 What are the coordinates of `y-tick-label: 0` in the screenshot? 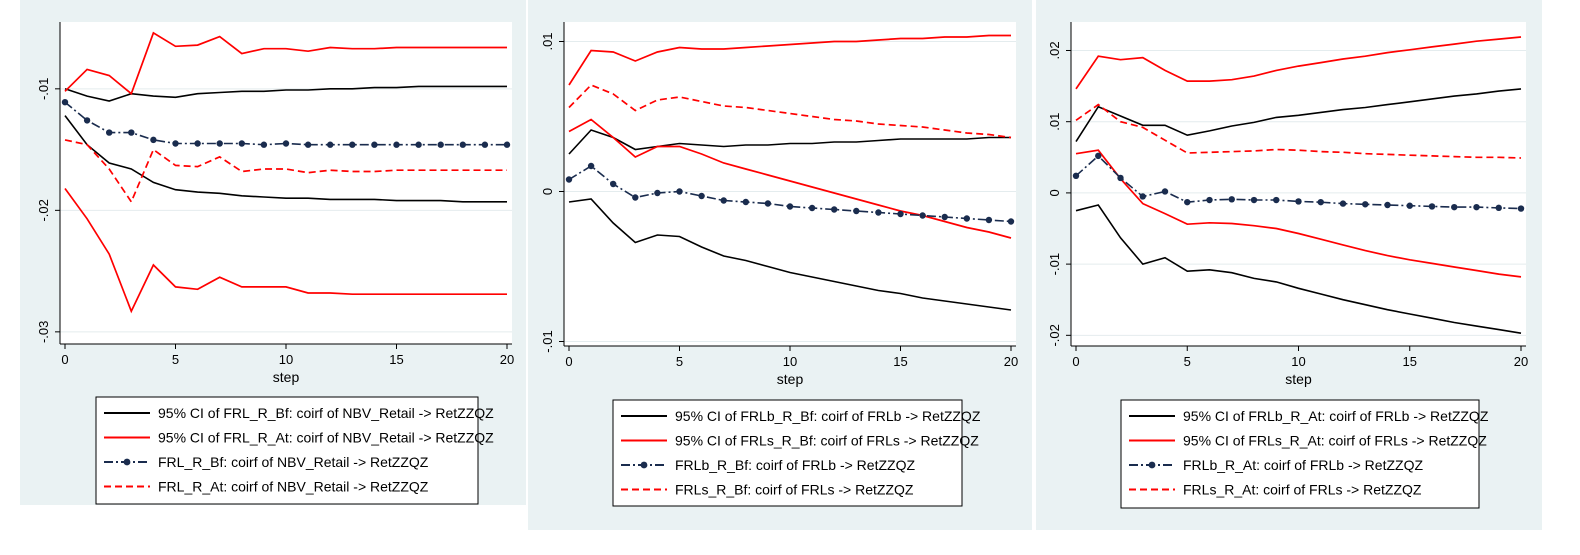 It's located at (547, 191).